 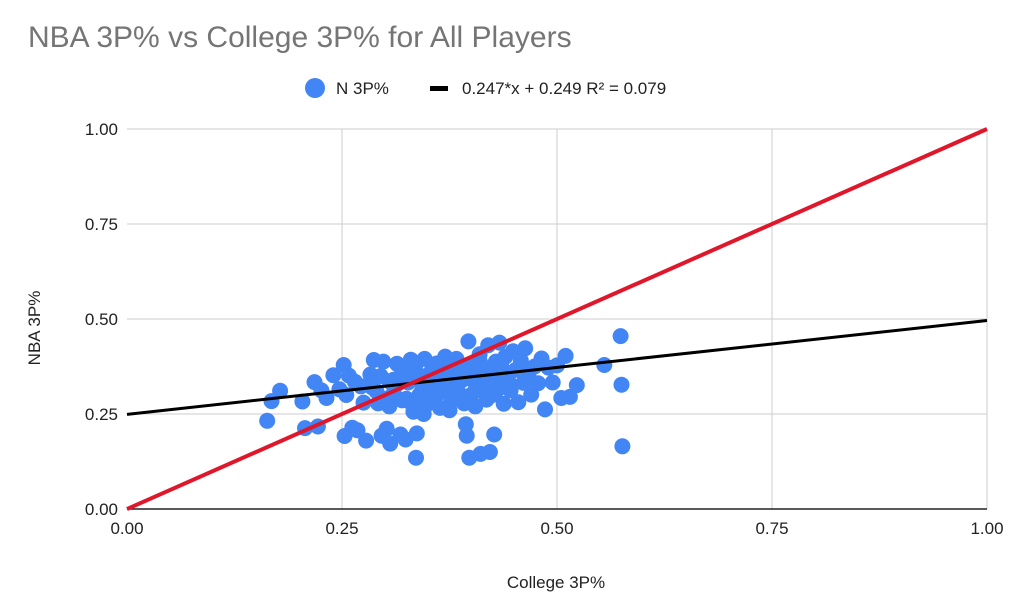 What do you see at coordinates (101, 319) in the screenshot?
I see `y-tick-label: 0.50` at bounding box center [101, 319].